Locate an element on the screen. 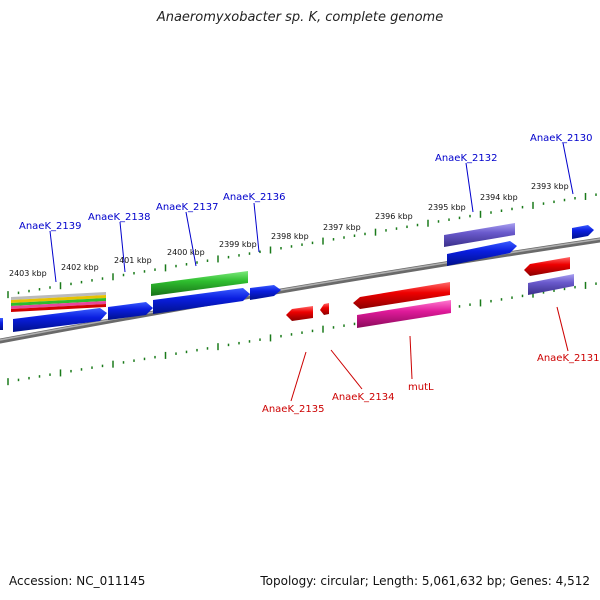  gene-label-anaek-2138: AnaeK_2138 is located at coordinates (119, 217).